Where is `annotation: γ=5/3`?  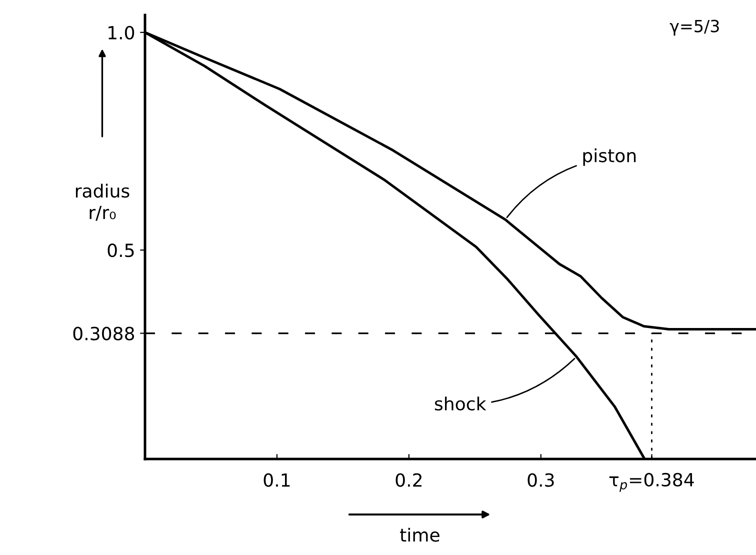 annotation: γ=5/3 is located at coordinates (694, 28).